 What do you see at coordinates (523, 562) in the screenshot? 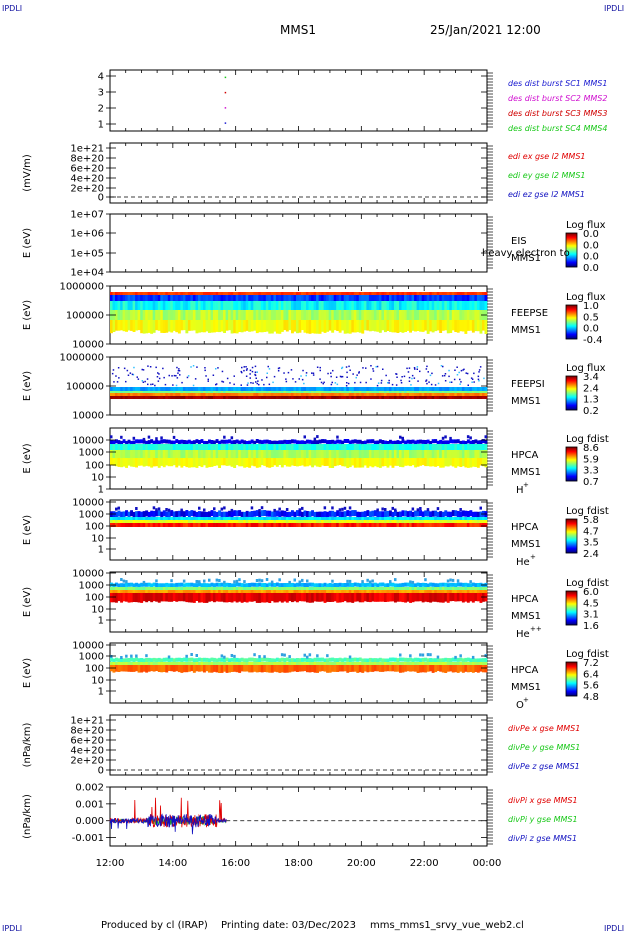
I see `hpca_he1-species-label: He` at bounding box center [523, 562].